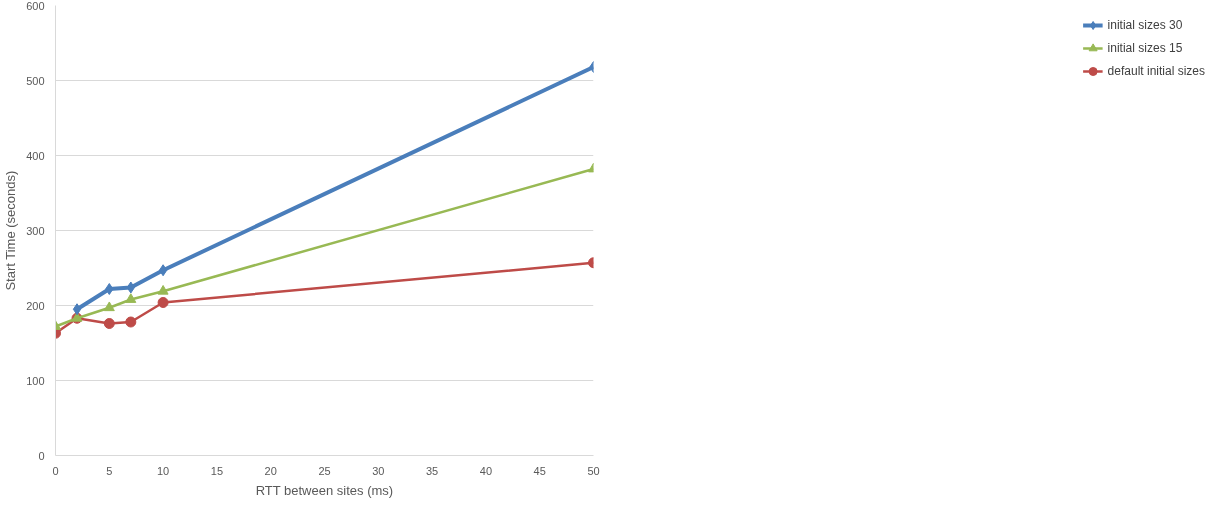  I want to click on legend-label: initial sizes 15, so click(1145, 48).